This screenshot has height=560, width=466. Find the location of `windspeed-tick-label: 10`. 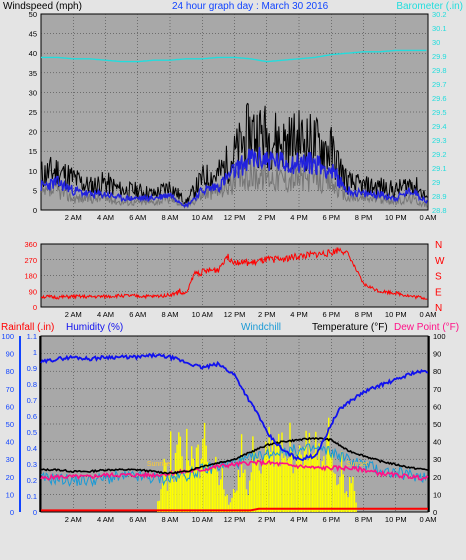

windspeed-tick-label: 10 is located at coordinates (33, 171).